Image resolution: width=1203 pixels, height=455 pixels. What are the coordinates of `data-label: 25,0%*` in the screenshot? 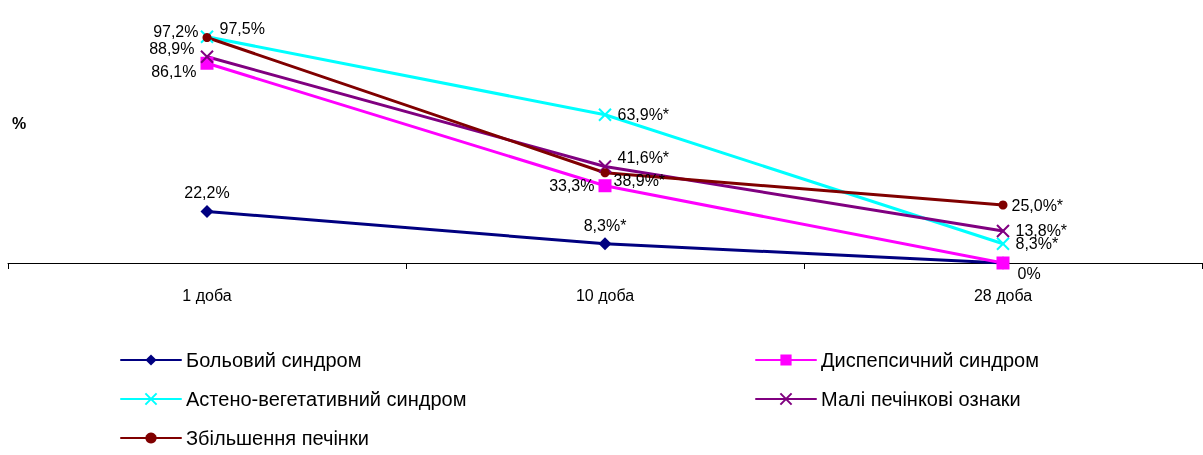 It's located at (1037, 205).